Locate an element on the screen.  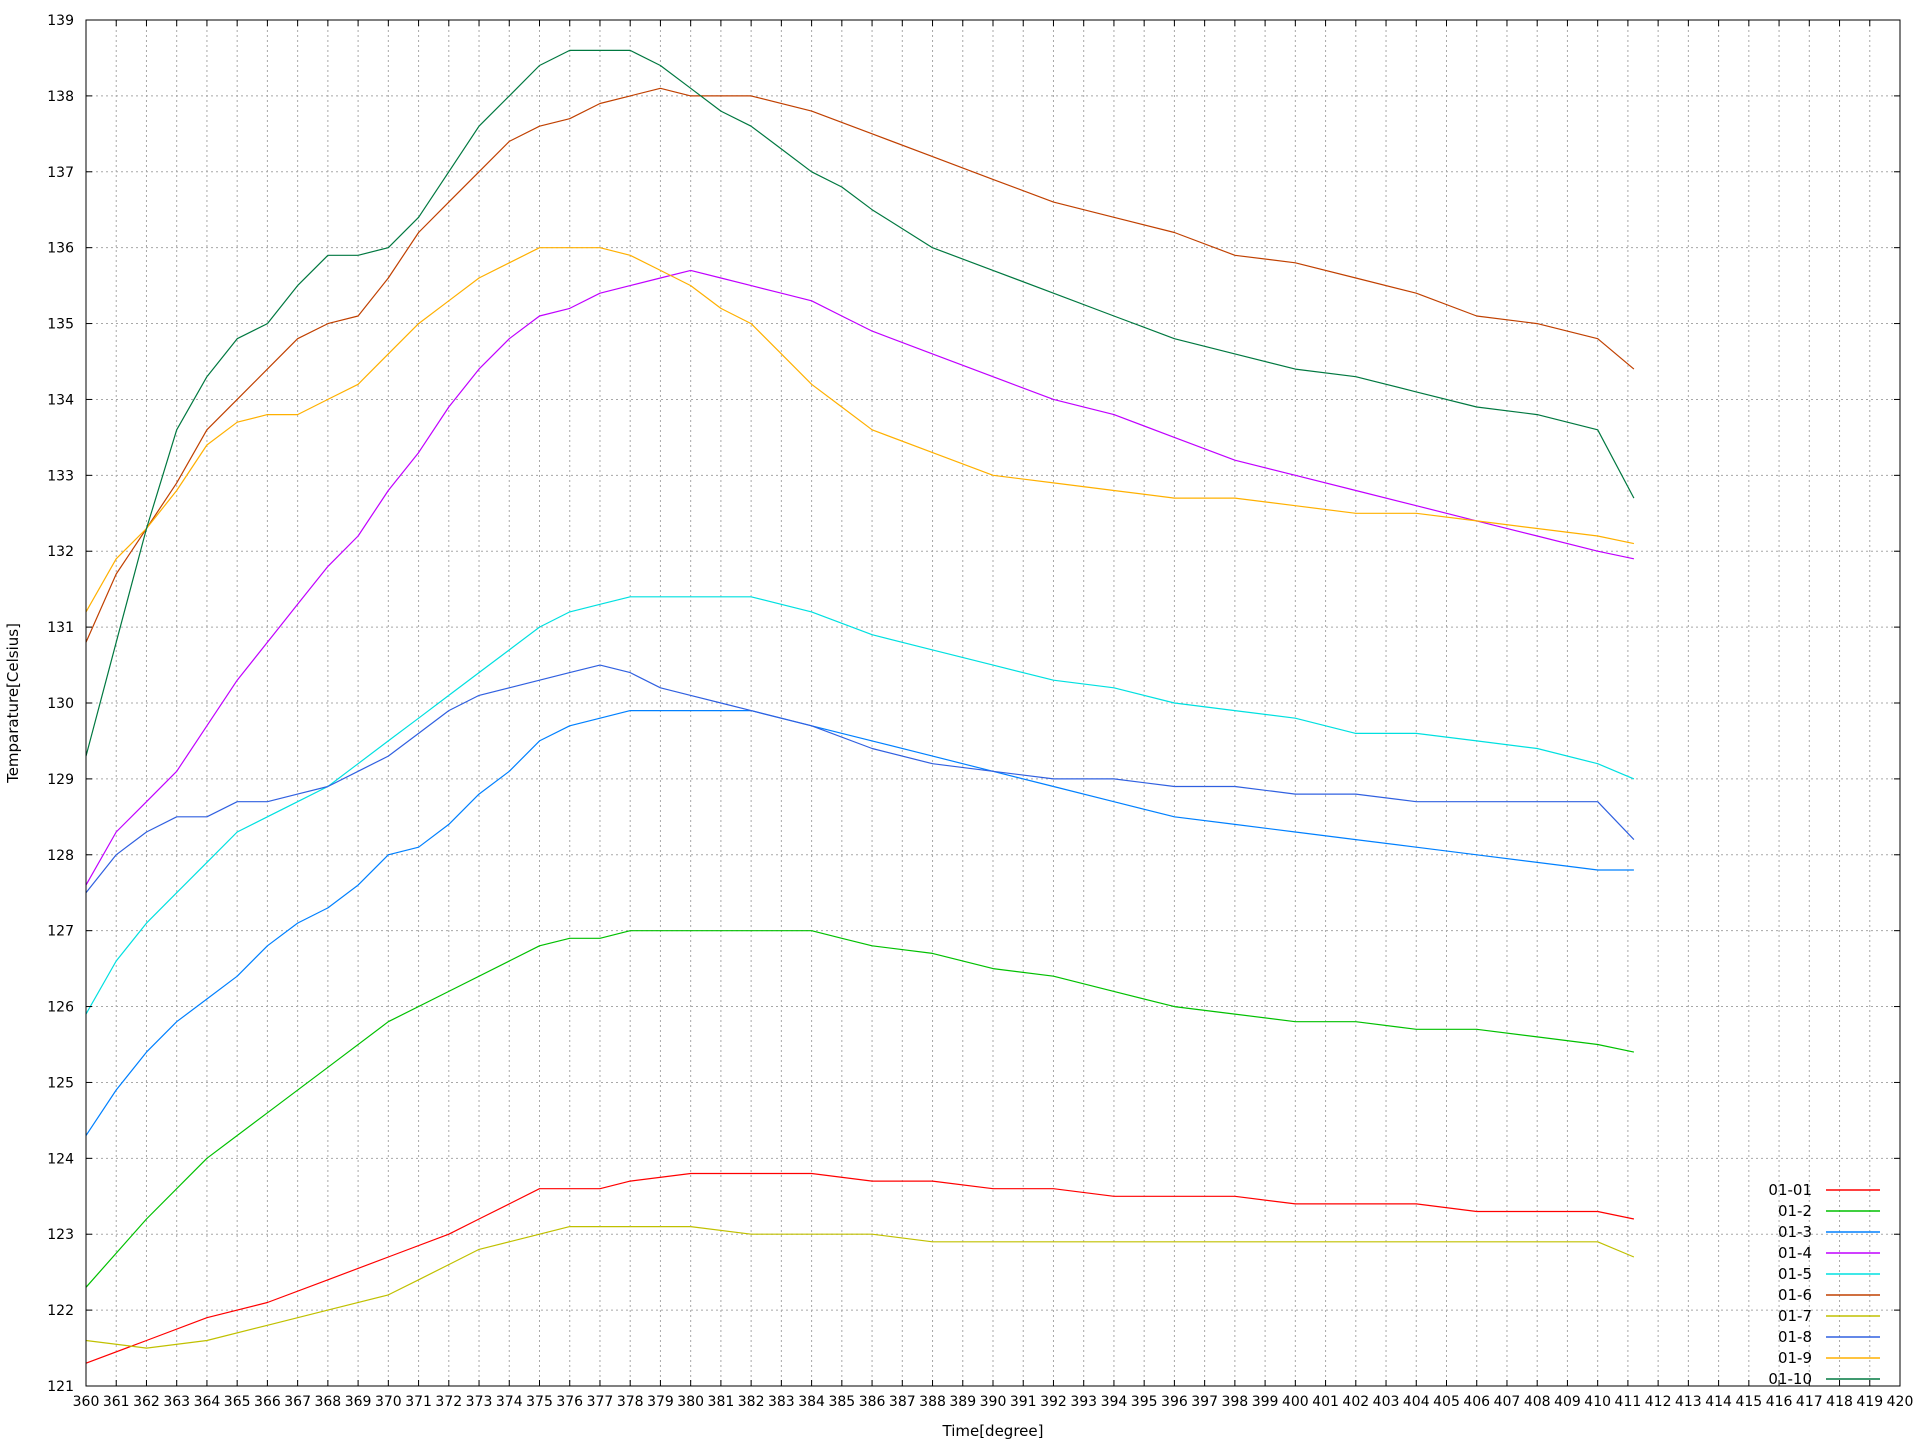
x-tick-label: 414 is located at coordinates (1718, 1402).